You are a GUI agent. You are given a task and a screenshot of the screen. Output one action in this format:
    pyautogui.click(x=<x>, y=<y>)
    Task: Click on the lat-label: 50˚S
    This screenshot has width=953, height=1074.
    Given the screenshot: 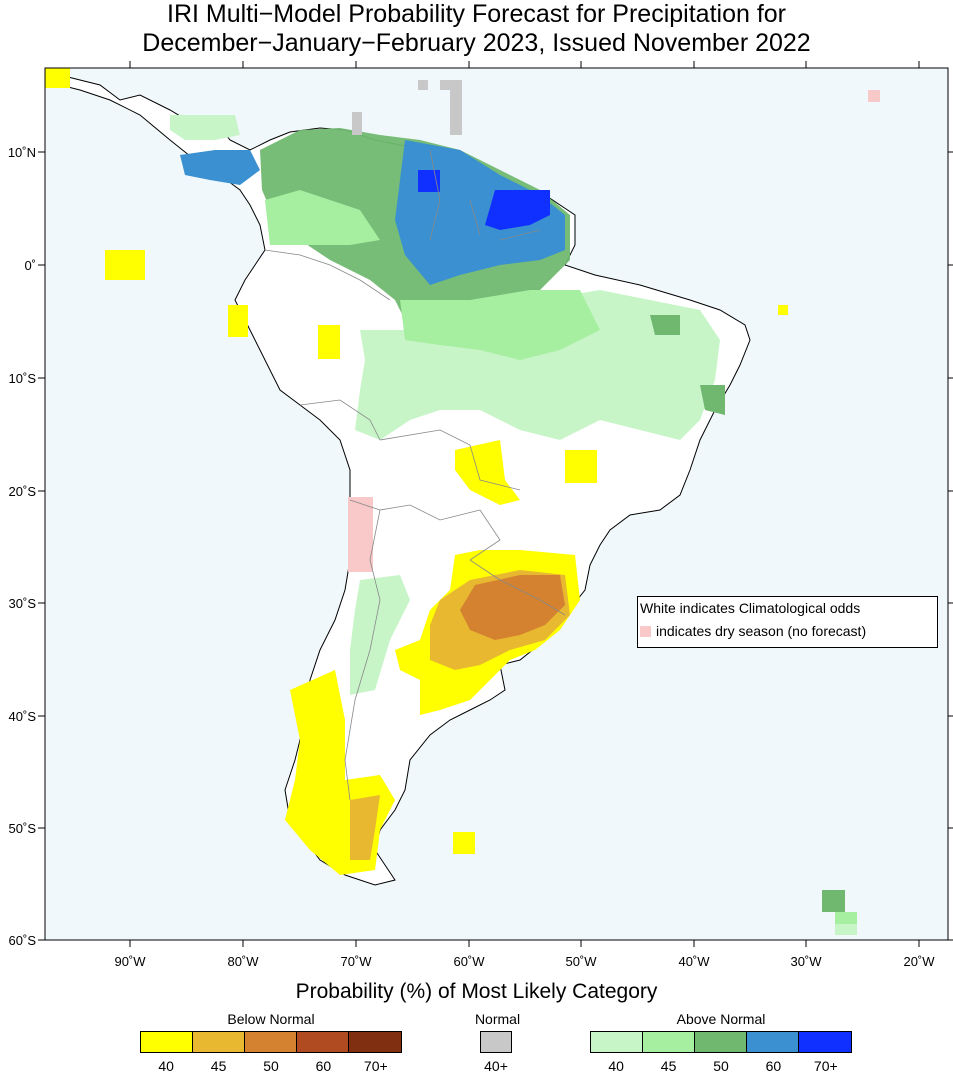 What is the action you would take?
    pyautogui.click(x=23, y=828)
    